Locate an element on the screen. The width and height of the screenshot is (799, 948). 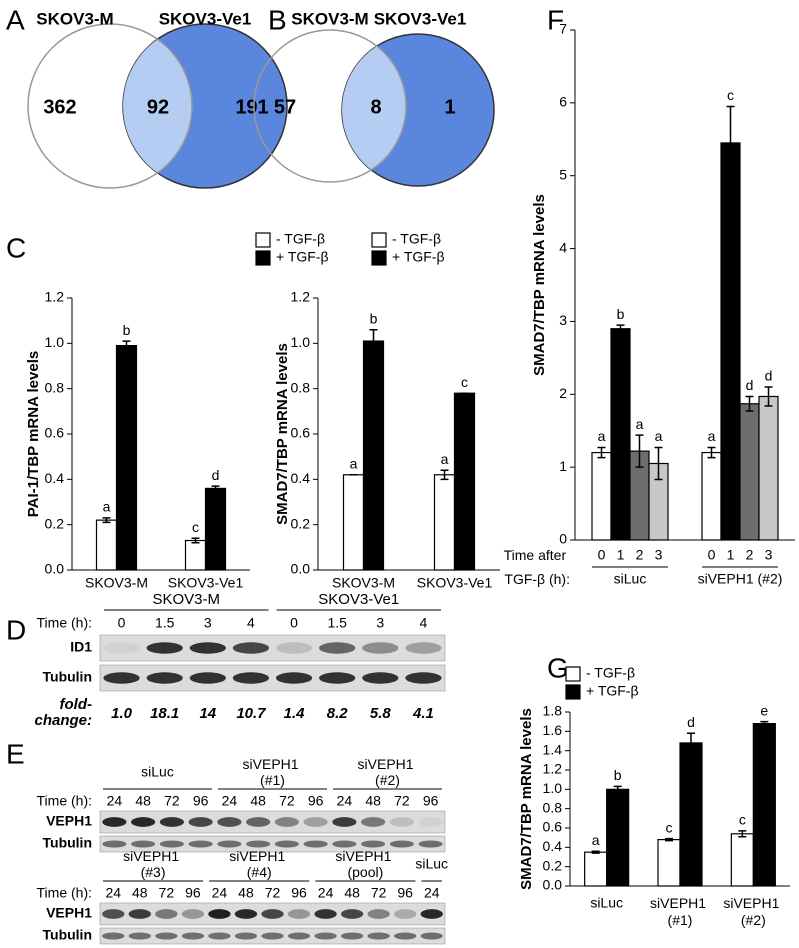
venn-count: 57 is located at coordinates (285, 107).